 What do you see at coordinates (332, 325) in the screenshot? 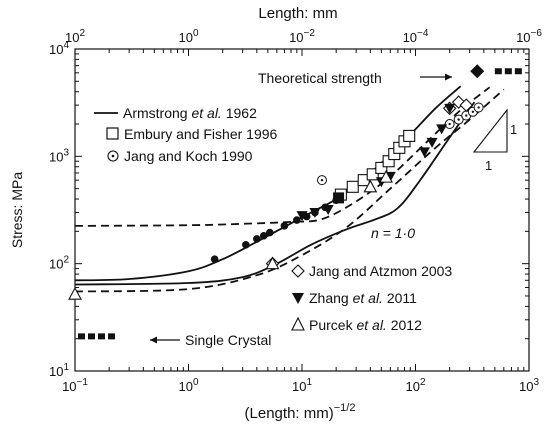
I see `legend-label-pre: Purcek` at bounding box center [332, 325].